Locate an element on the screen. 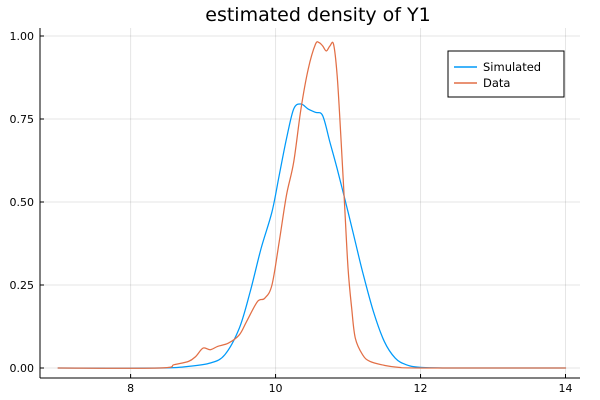  legend-label-simulated: Simulated is located at coordinates (512, 67).